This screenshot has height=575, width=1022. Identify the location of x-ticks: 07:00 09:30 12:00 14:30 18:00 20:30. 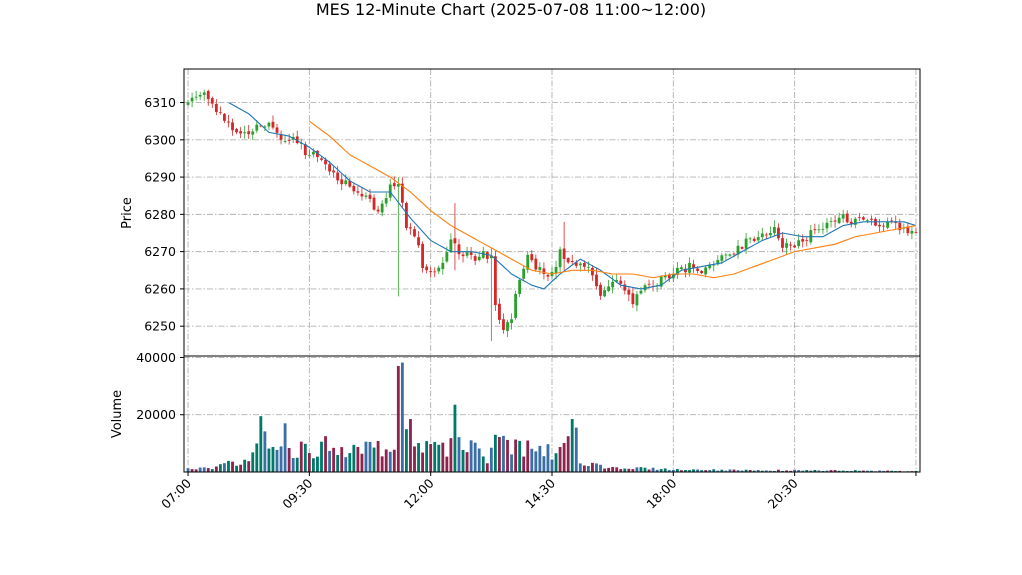
(537, 492).